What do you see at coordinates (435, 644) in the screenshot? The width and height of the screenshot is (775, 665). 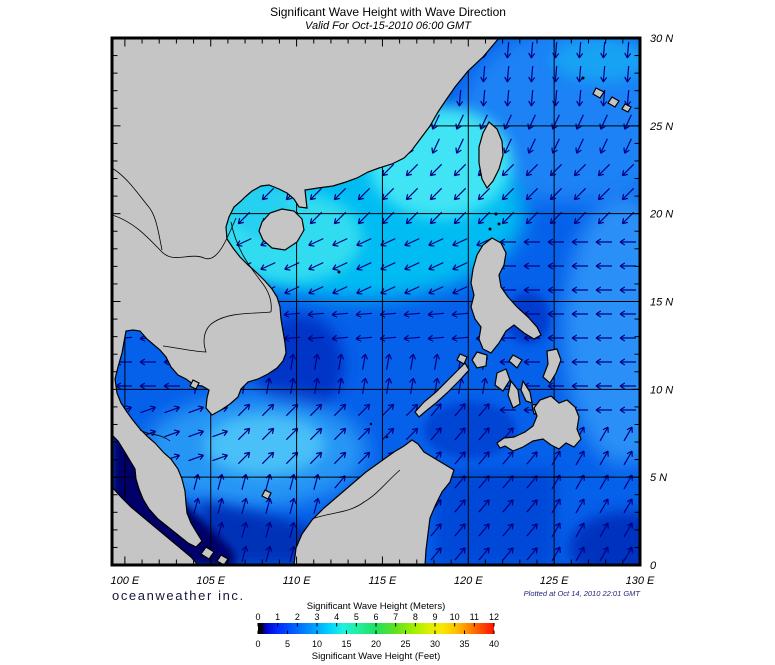 I see `feet-tick-30: 30` at bounding box center [435, 644].